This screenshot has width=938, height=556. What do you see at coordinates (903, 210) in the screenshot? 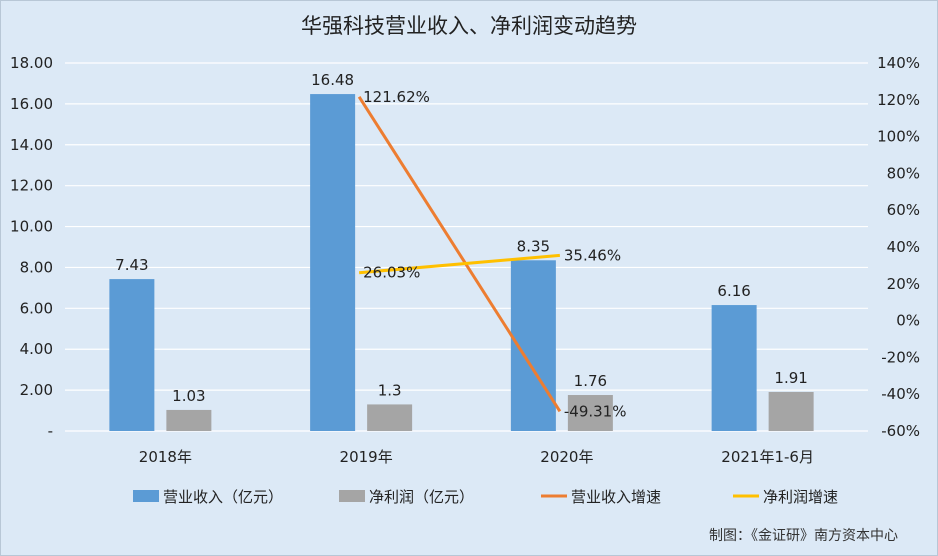
I see `y2-tick-label: 60%` at bounding box center [903, 210].